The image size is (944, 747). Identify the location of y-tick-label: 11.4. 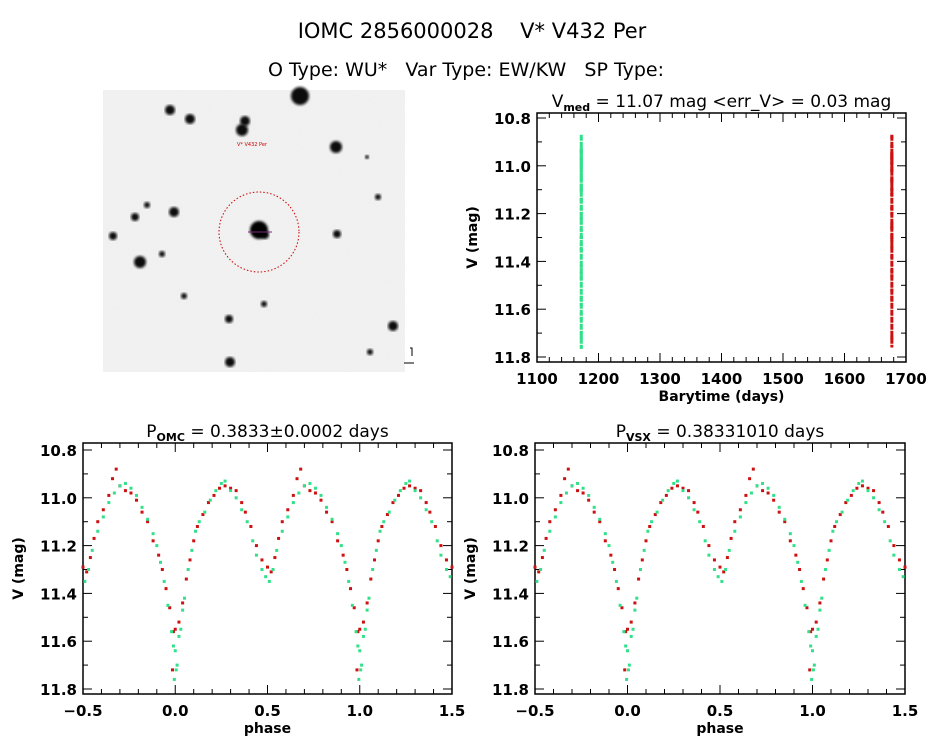
(58, 594).